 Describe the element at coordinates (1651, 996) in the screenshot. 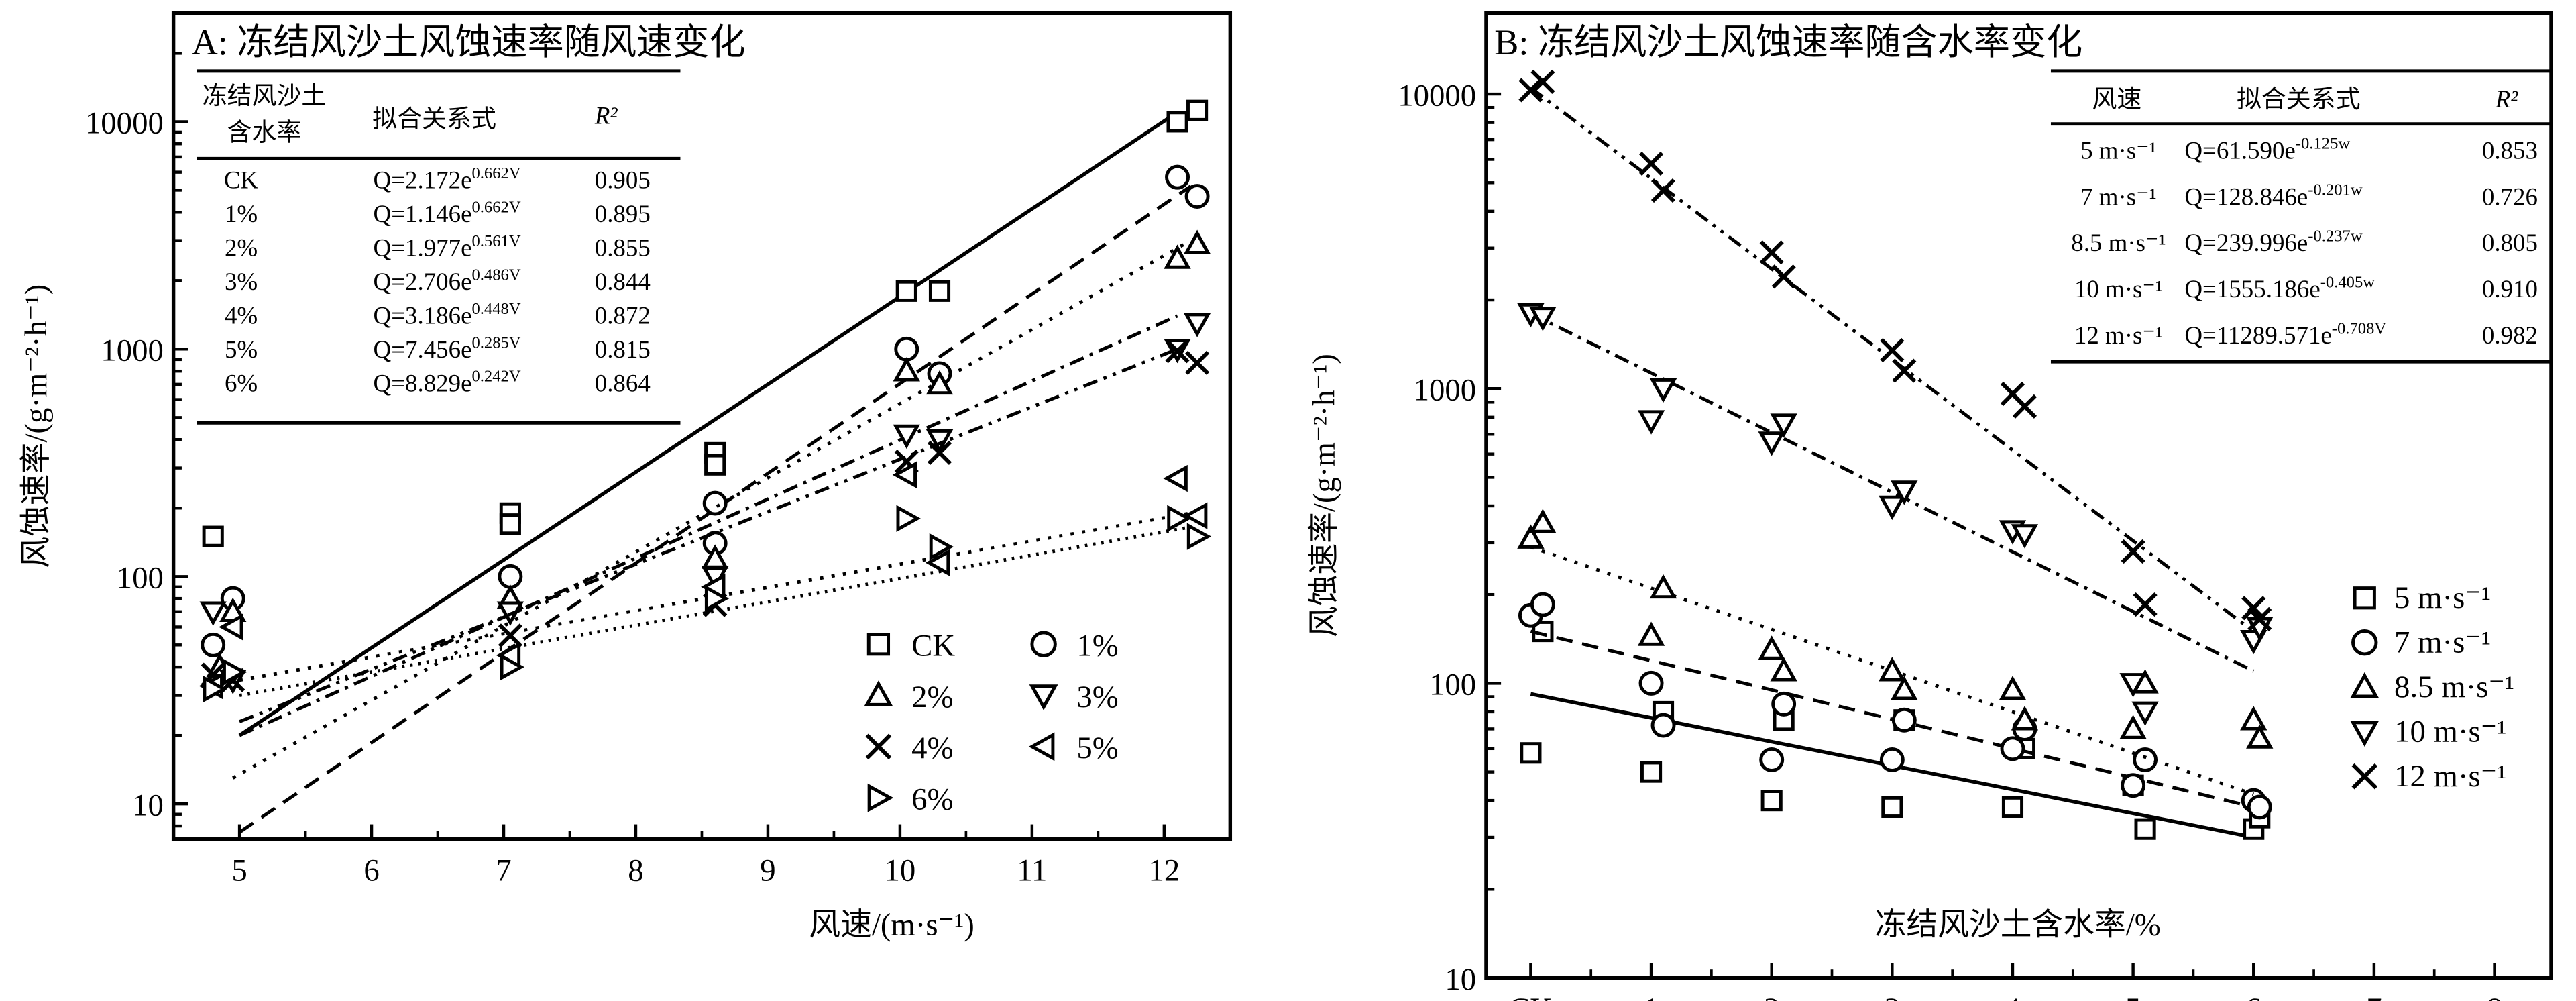

I see `x-tick-label: 1` at that location.